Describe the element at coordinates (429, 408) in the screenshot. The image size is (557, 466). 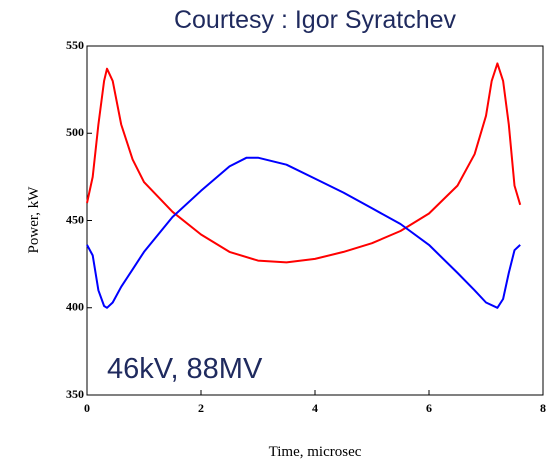
I see `x-tick-label: 6` at that location.